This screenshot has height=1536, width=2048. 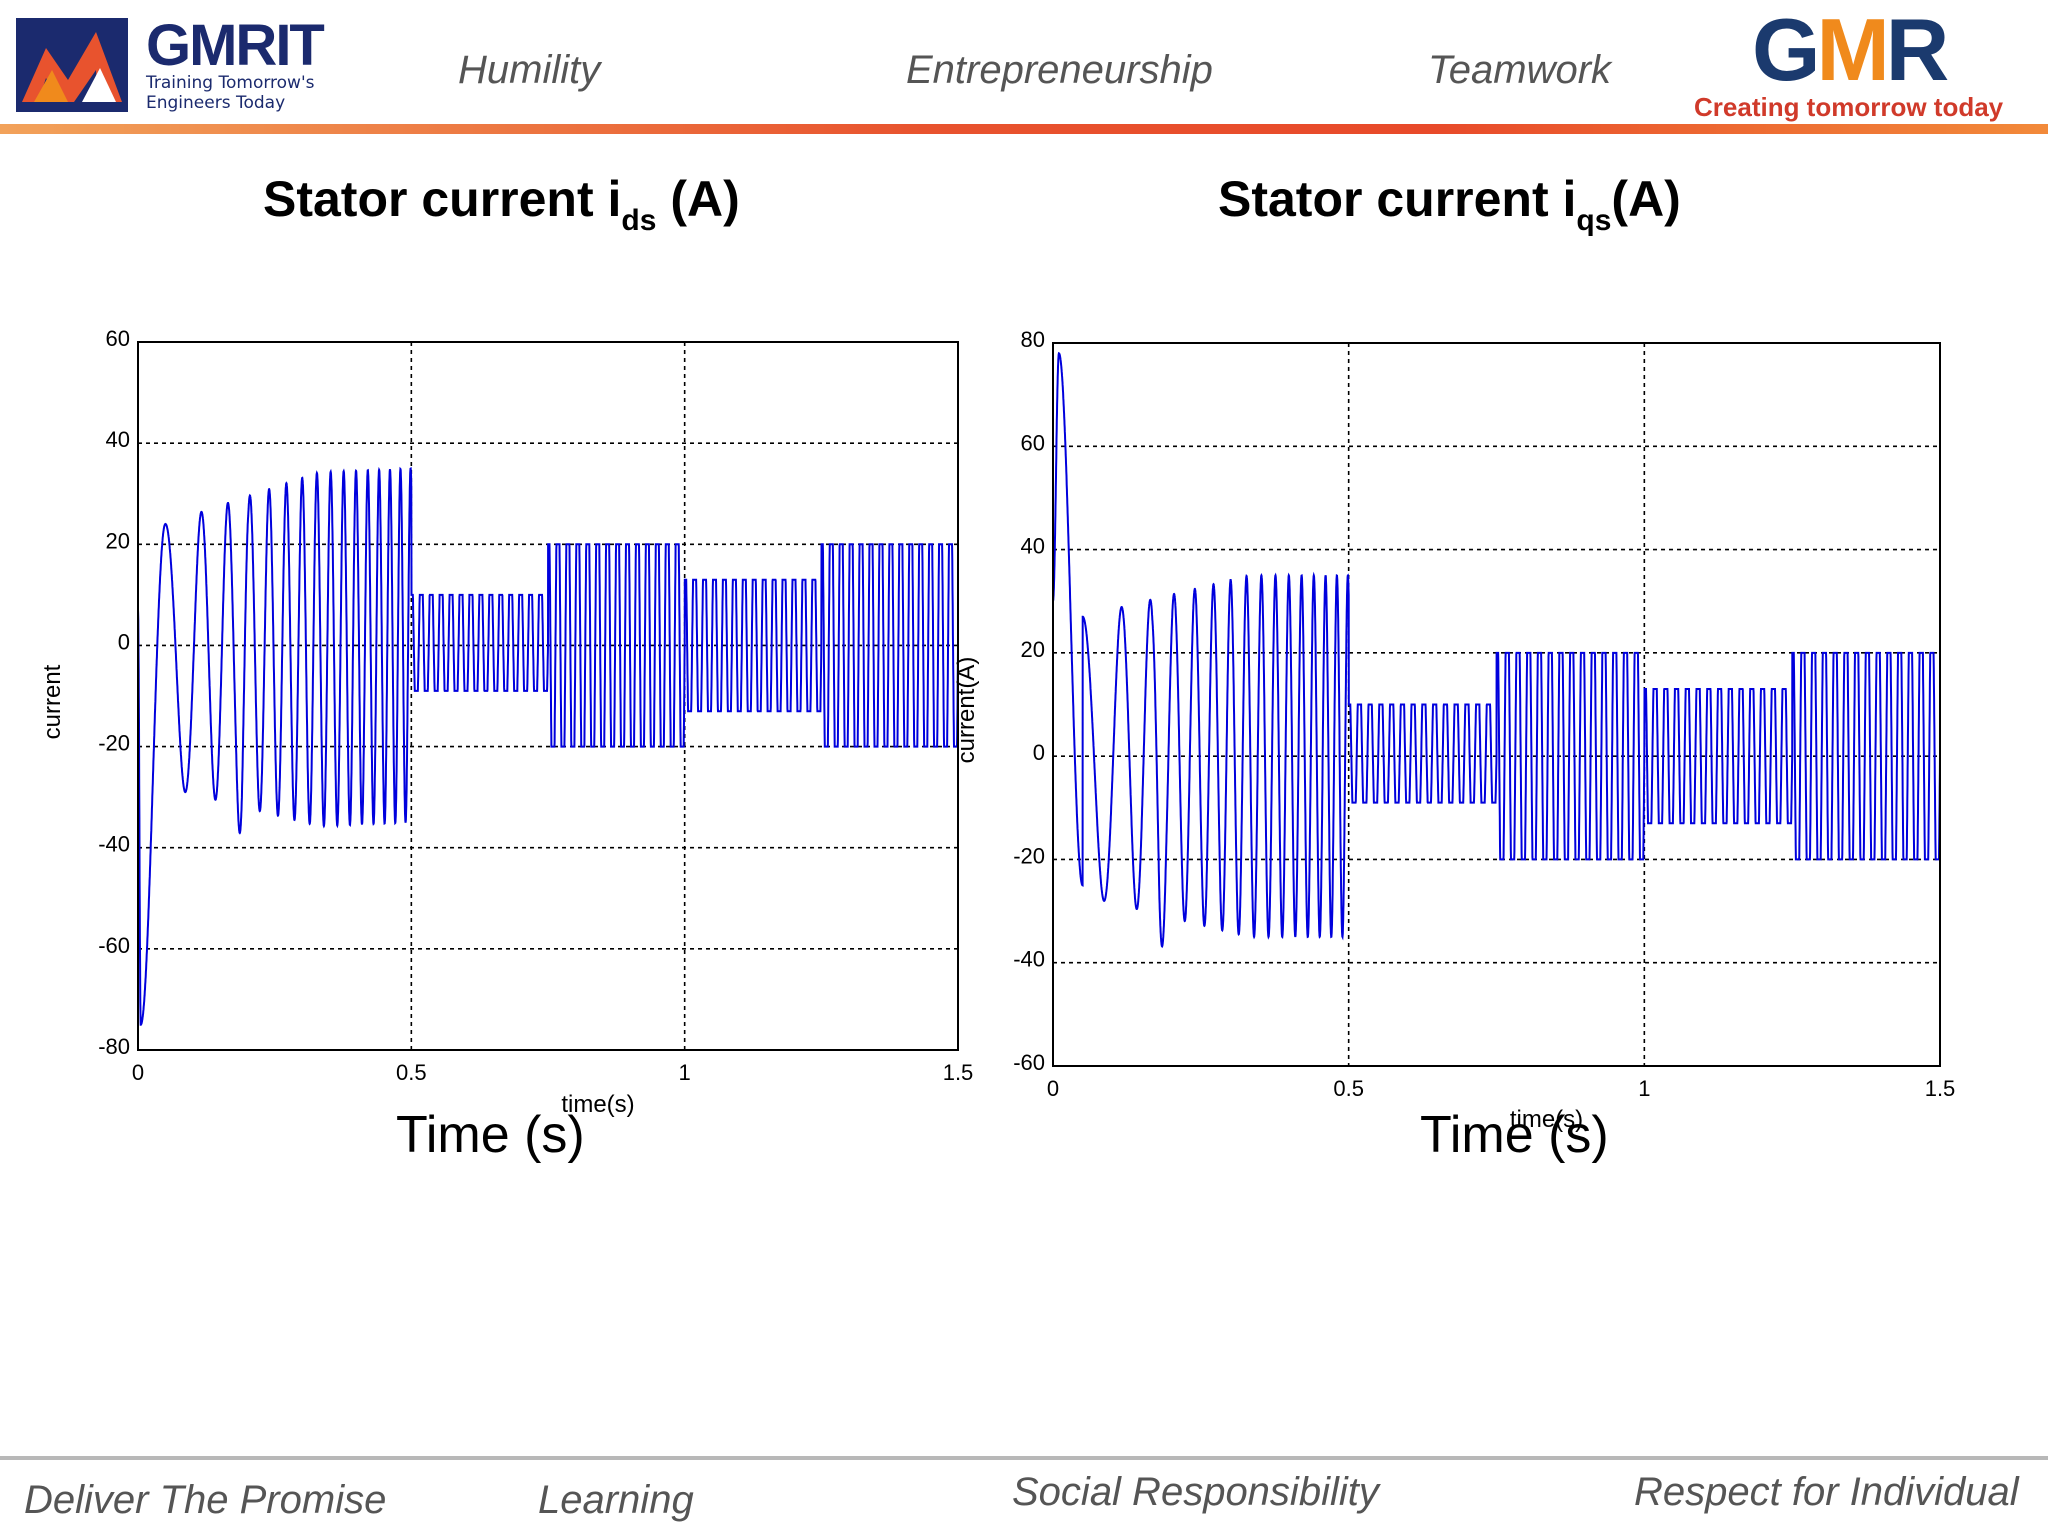 I want to click on value-entrepreneurship: Entrepreneurship, so click(x=1059, y=70).